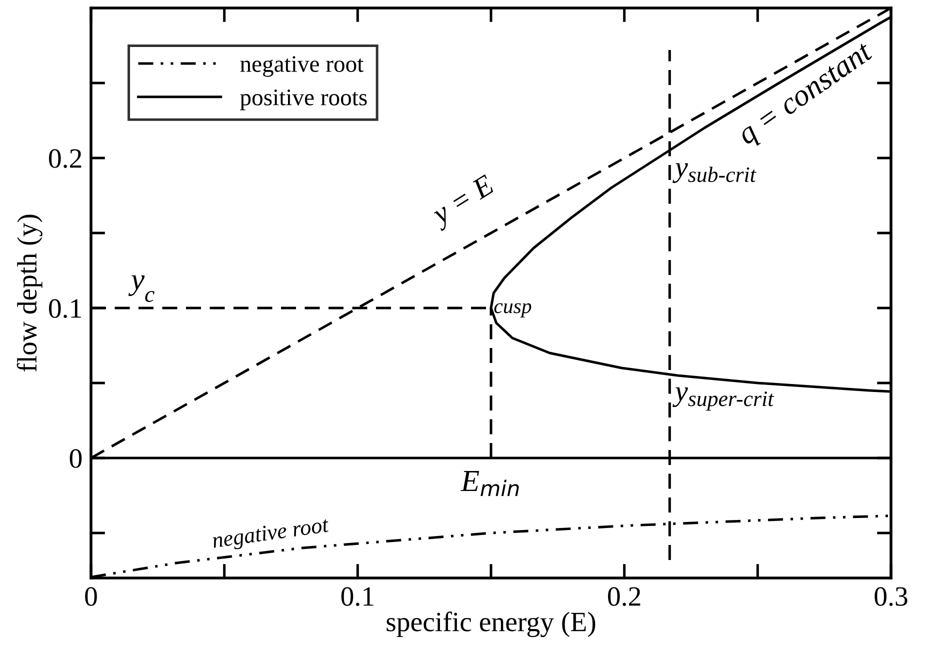 This screenshot has height=646, width=925. Describe the element at coordinates (714, 173) in the screenshot. I see `annotation: ysub-crit` at that location.